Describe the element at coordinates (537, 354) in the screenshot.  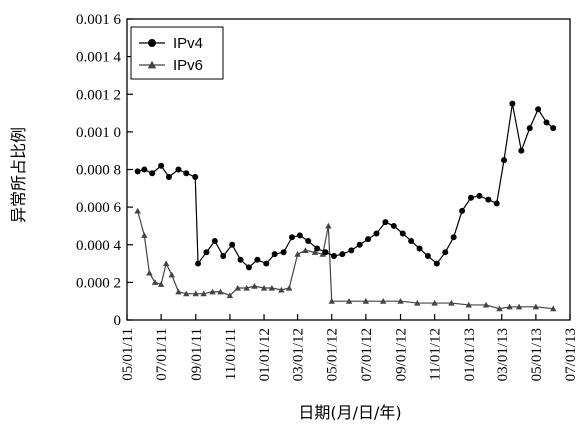
I see `x-tick-label: 05/01/13` at that location.